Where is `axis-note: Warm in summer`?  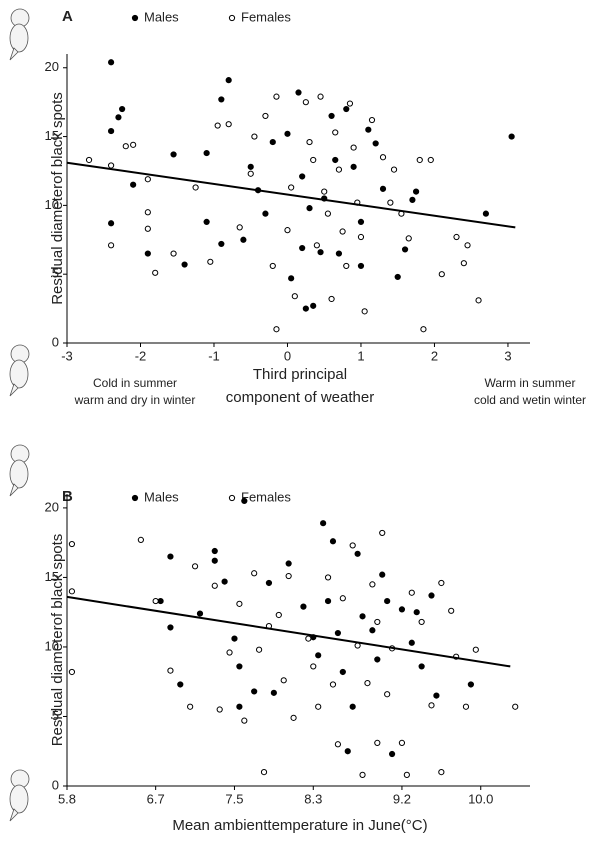 axis-note: Warm in summer is located at coordinates (530, 383).